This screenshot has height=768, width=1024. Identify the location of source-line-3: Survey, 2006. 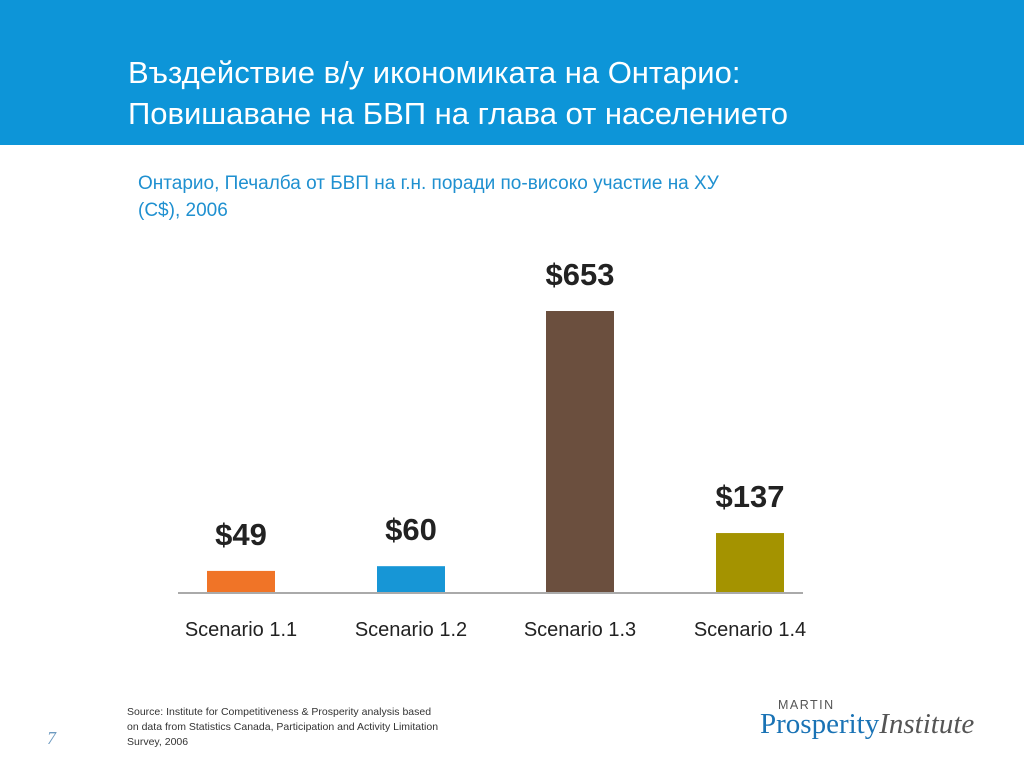
(158, 742).